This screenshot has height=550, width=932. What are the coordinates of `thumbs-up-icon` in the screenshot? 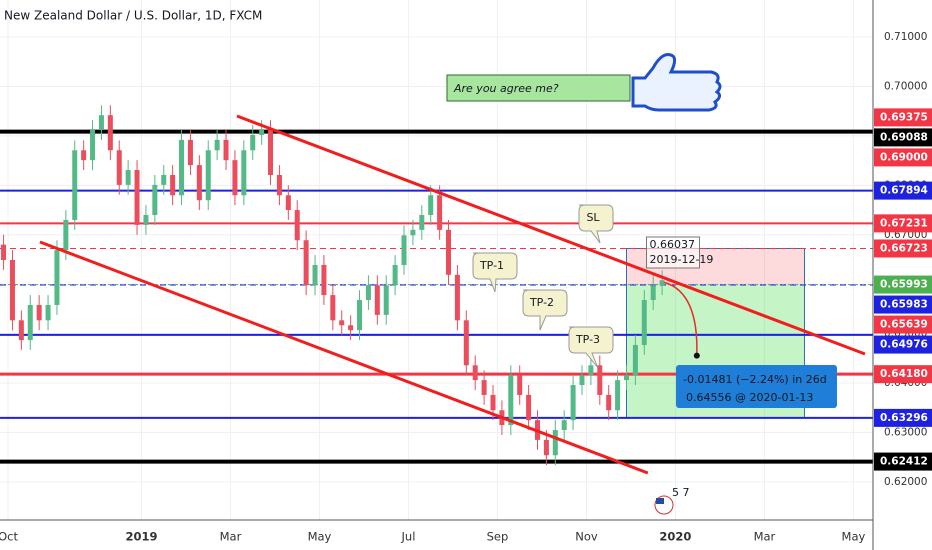 It's located at (676, 82).